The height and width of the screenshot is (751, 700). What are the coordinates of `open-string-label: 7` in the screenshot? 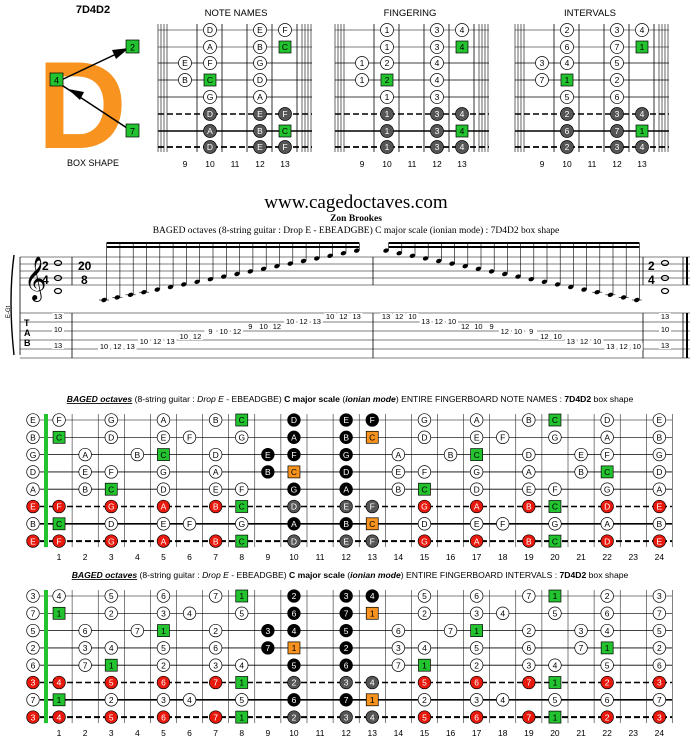 It's located at (33, 614).